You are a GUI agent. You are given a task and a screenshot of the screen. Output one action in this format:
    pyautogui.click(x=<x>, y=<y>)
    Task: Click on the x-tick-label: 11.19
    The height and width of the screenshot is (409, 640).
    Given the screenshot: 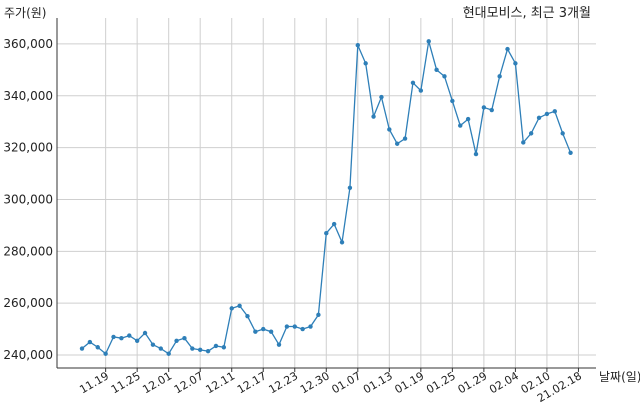 What is the action you would take?
    pyautogui.click(x=94, y=382)
    